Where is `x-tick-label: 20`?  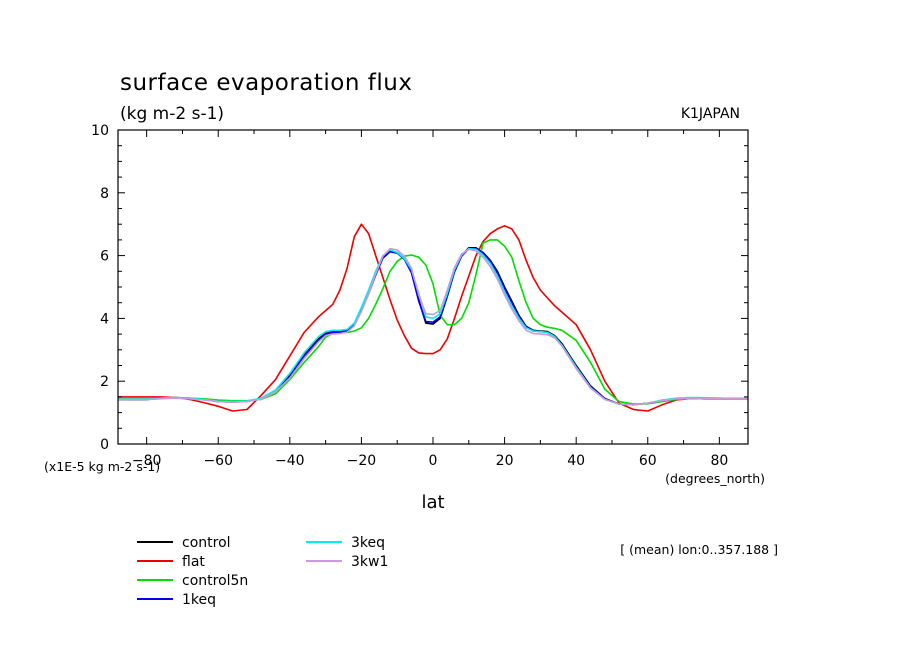 x-tick-label: 20 is located at coordinates (505, 461).